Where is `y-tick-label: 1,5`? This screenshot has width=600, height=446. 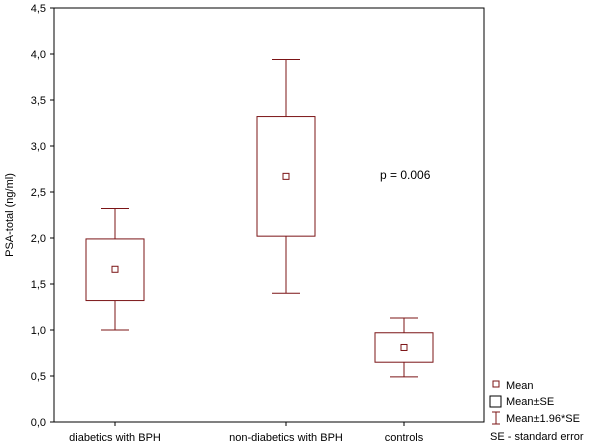 y-tick-label: 1,5 is located at coordinates (38, 285).